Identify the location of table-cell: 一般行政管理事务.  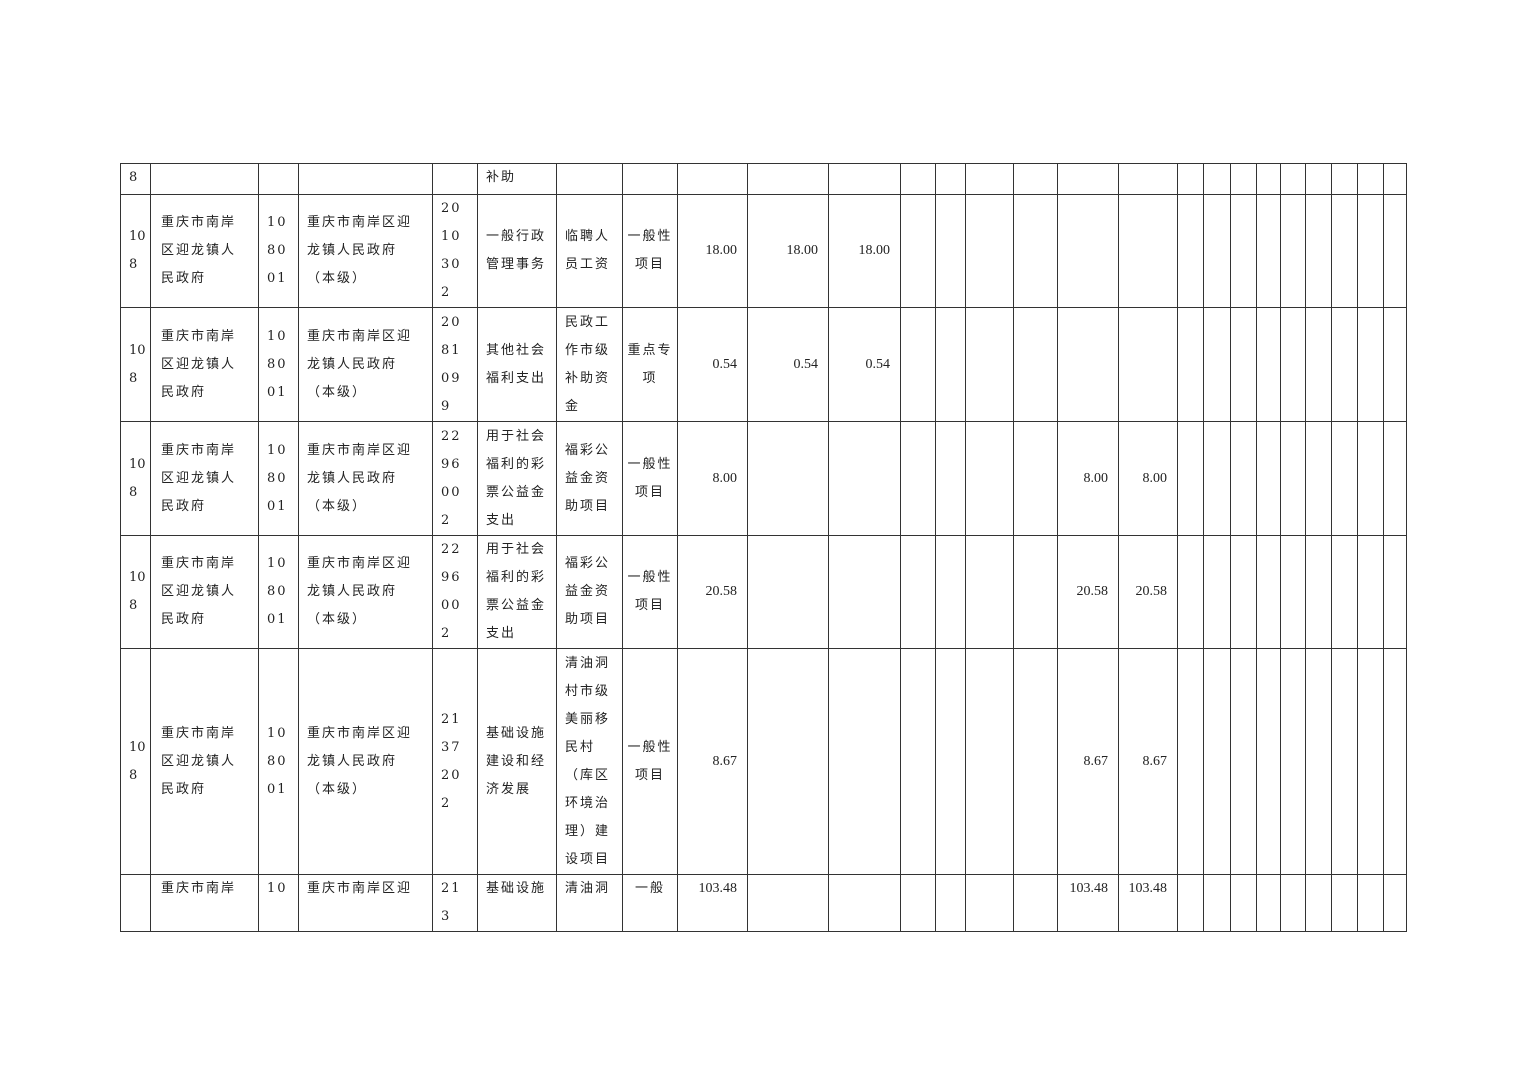
(517, 251).